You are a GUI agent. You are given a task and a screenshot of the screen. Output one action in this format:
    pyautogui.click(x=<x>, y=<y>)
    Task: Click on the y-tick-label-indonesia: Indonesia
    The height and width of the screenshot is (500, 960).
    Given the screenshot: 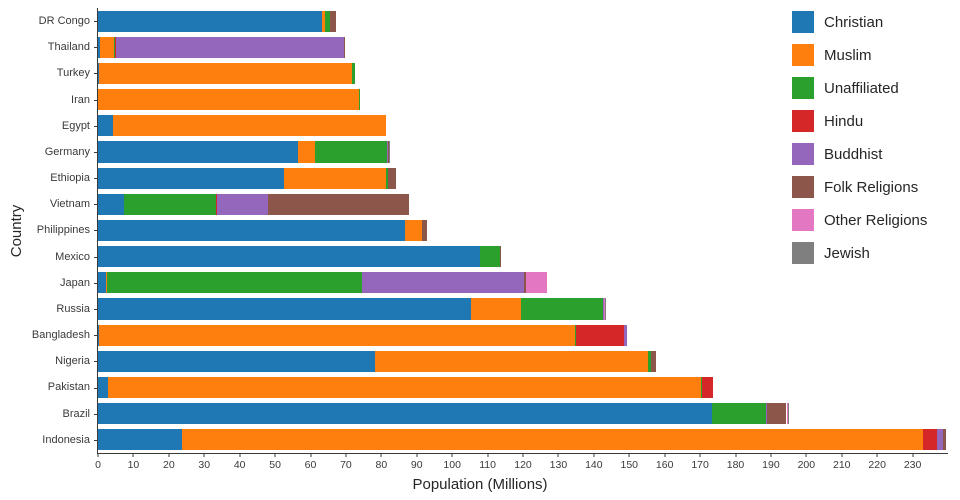 What is the action you would take?
    pyautogui.click(x=66, y=439)
    